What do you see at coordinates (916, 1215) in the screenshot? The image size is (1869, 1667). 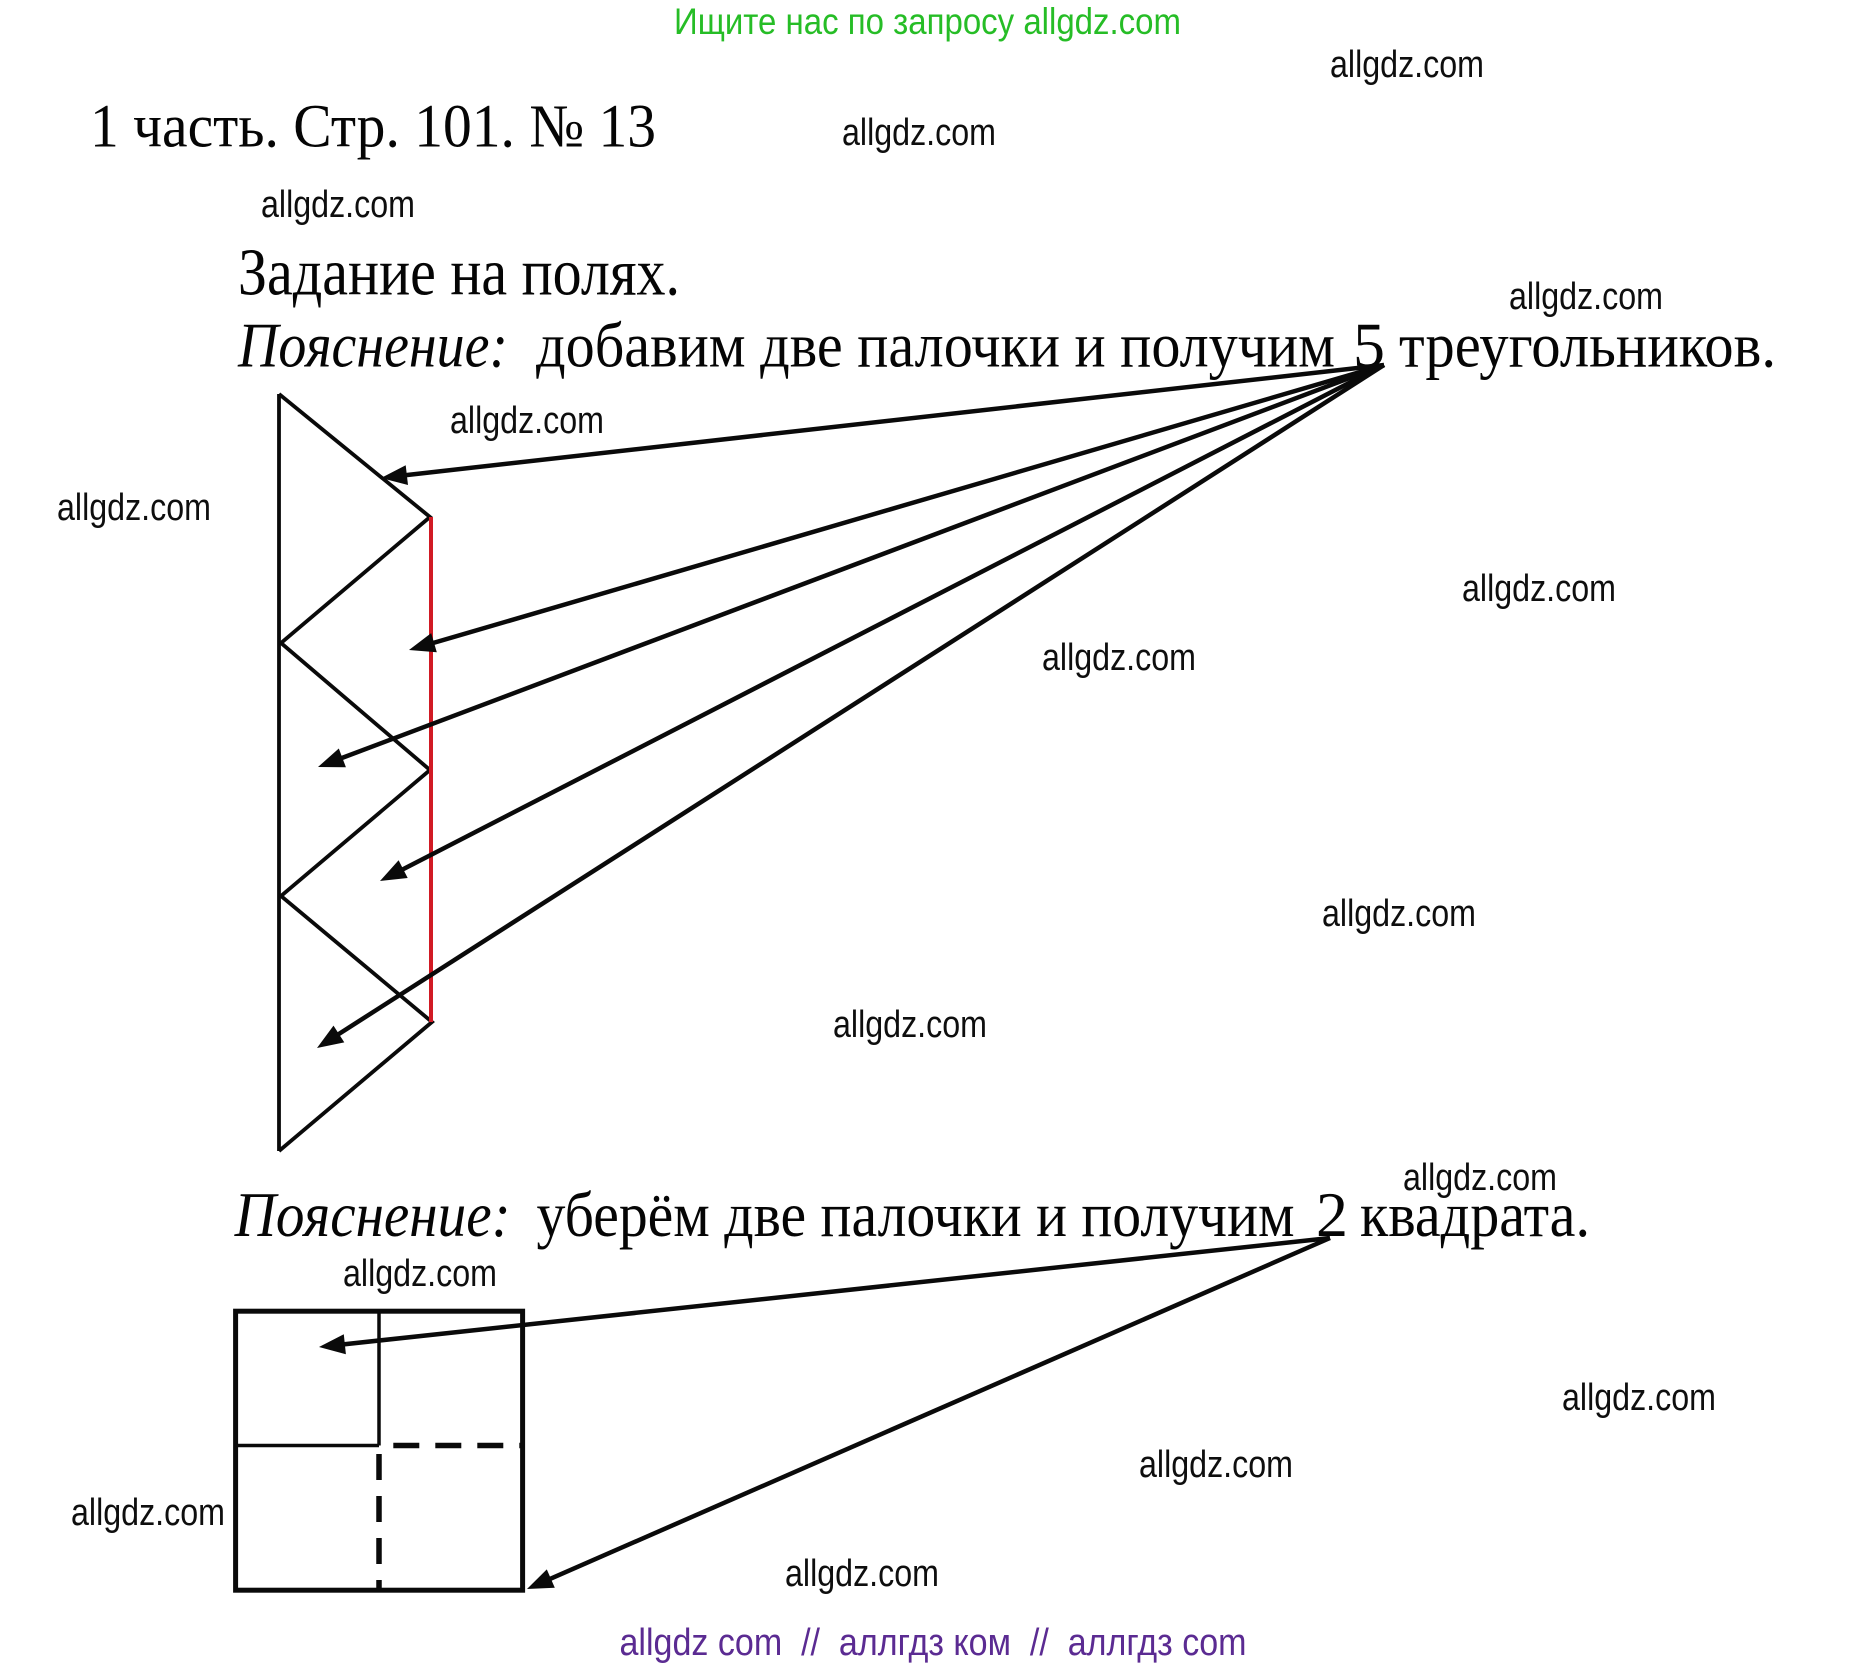 I see `svg-text: уберём две палочки и получим` at bounding box center [916, 1215].